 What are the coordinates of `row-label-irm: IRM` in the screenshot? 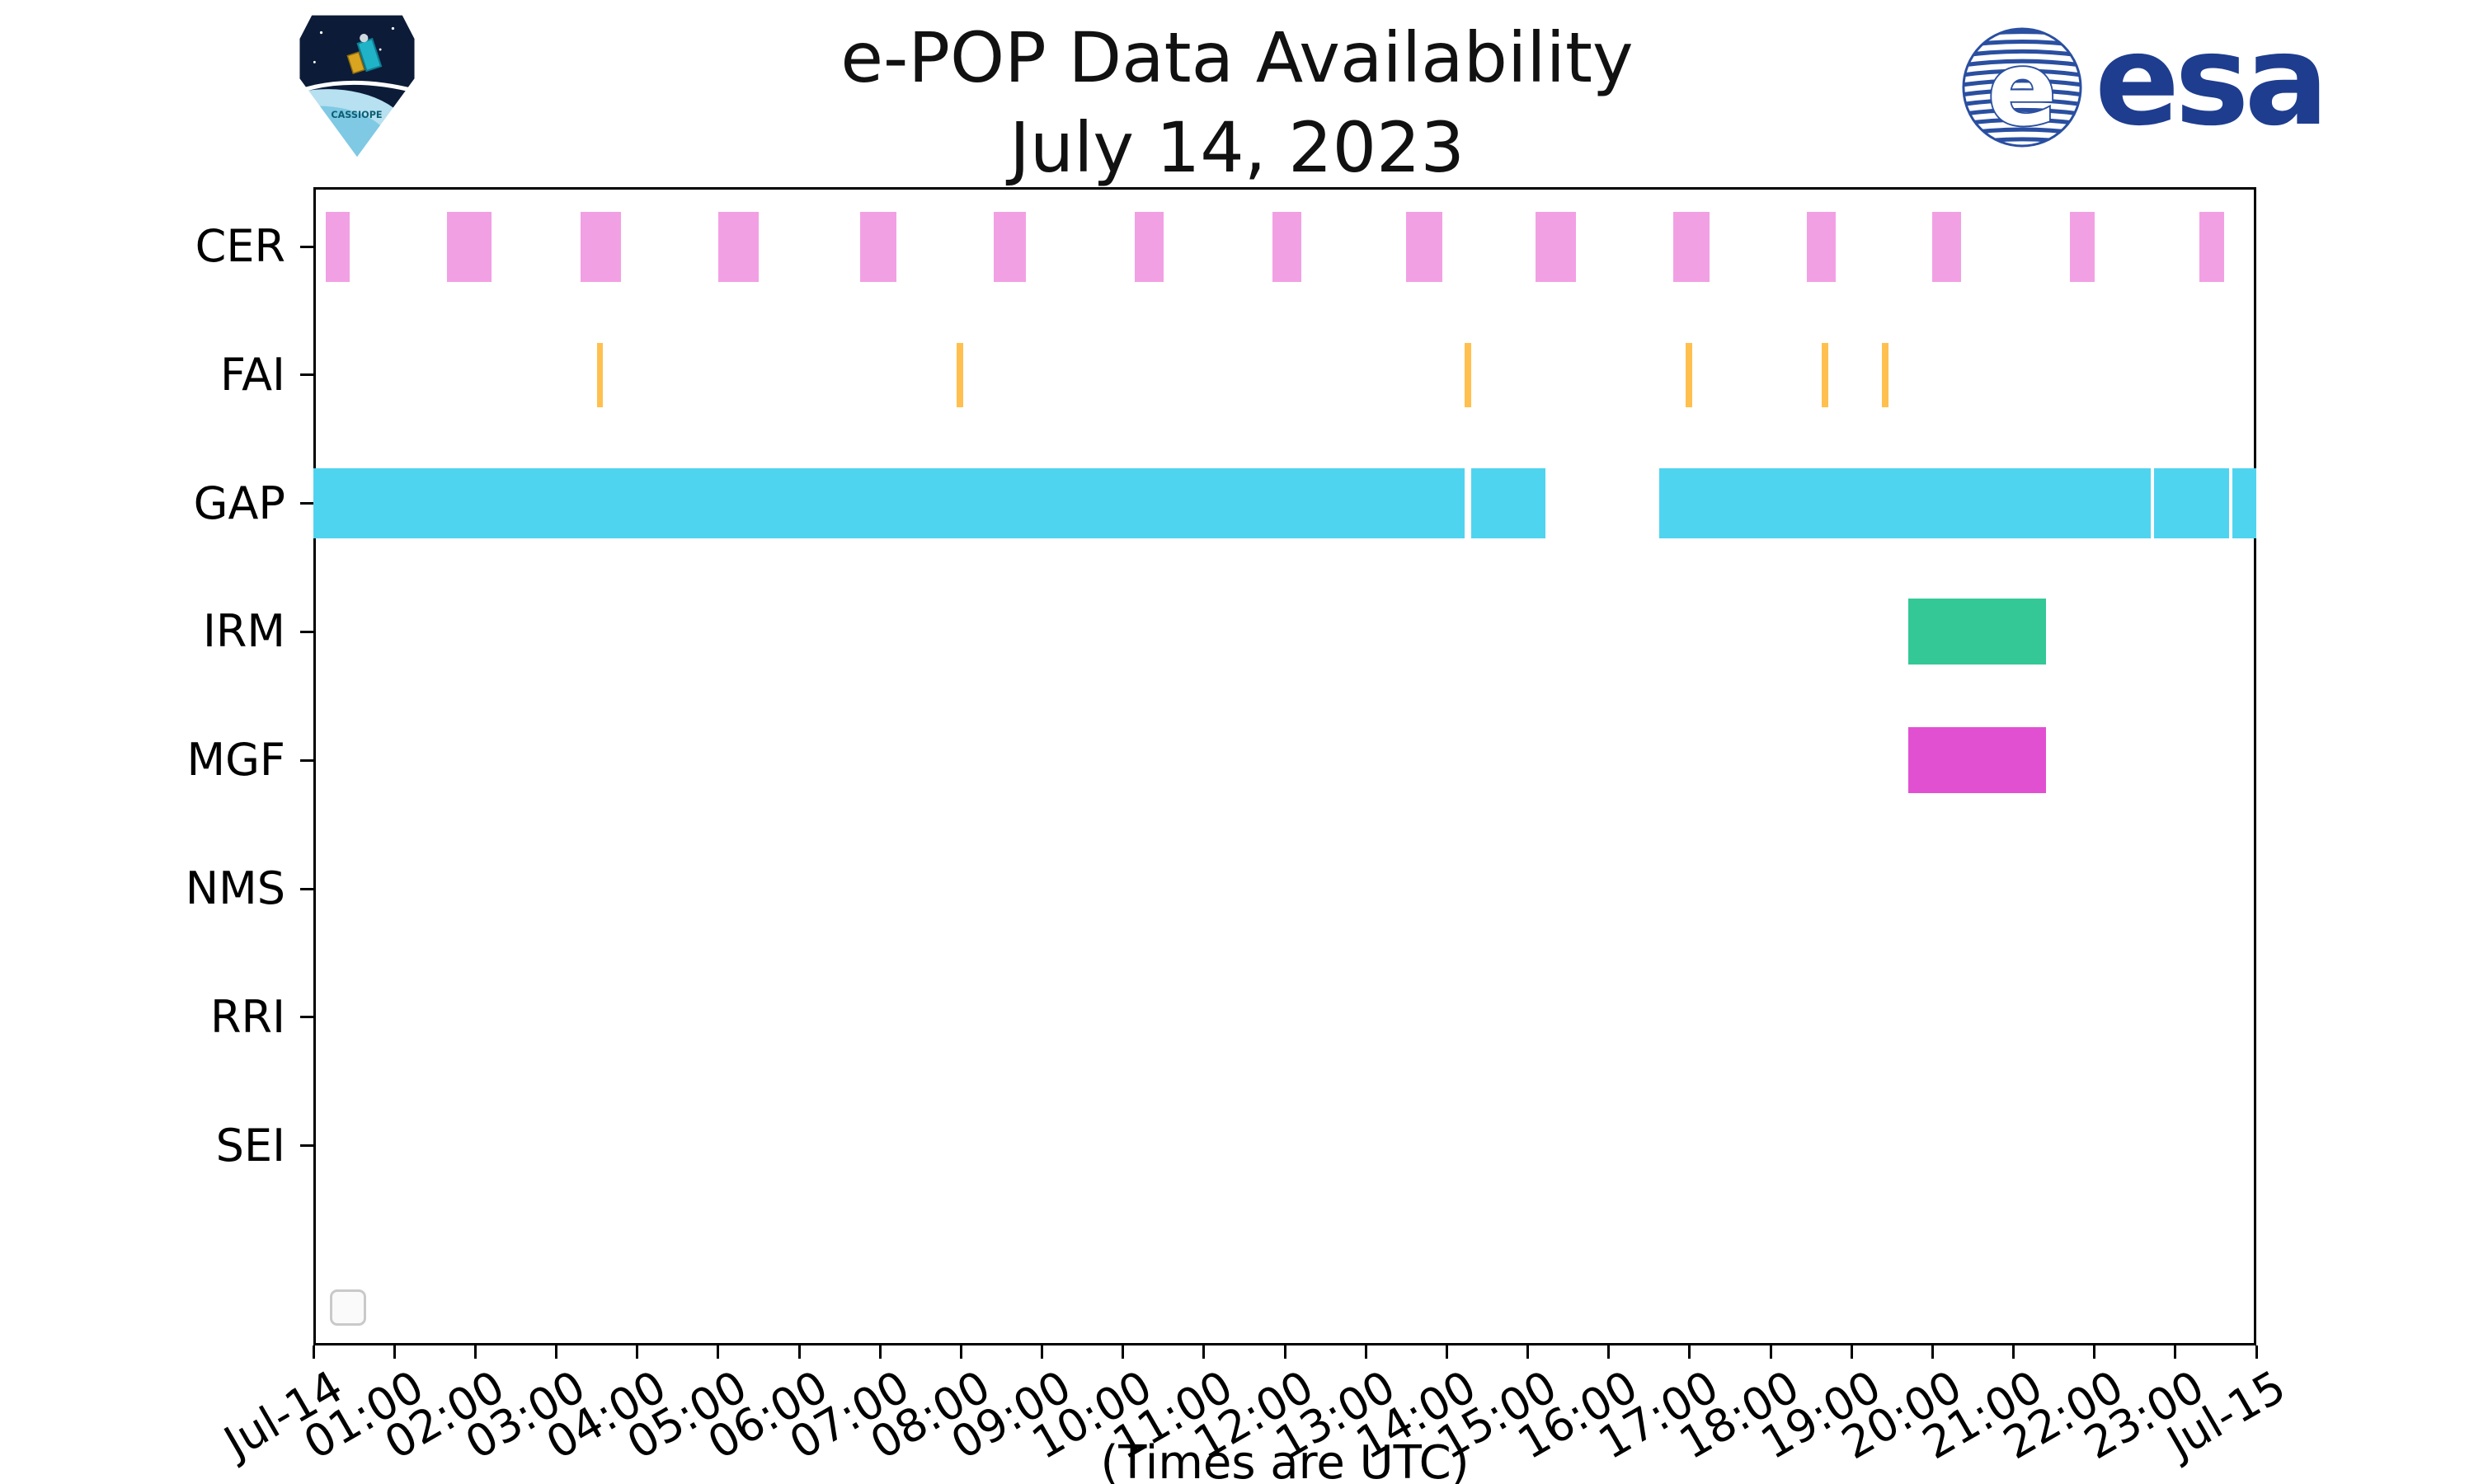 It's located at (243, 631).